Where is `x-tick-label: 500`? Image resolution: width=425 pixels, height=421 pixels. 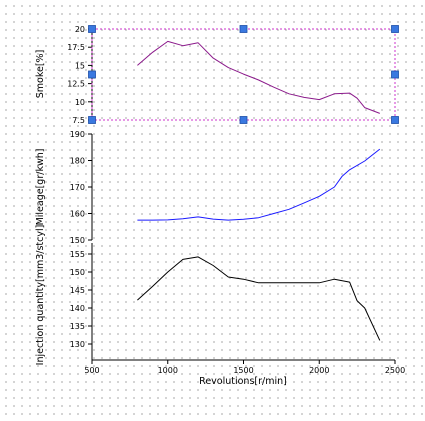
x-tick-label: 500 is located at coordinates (91, 370).